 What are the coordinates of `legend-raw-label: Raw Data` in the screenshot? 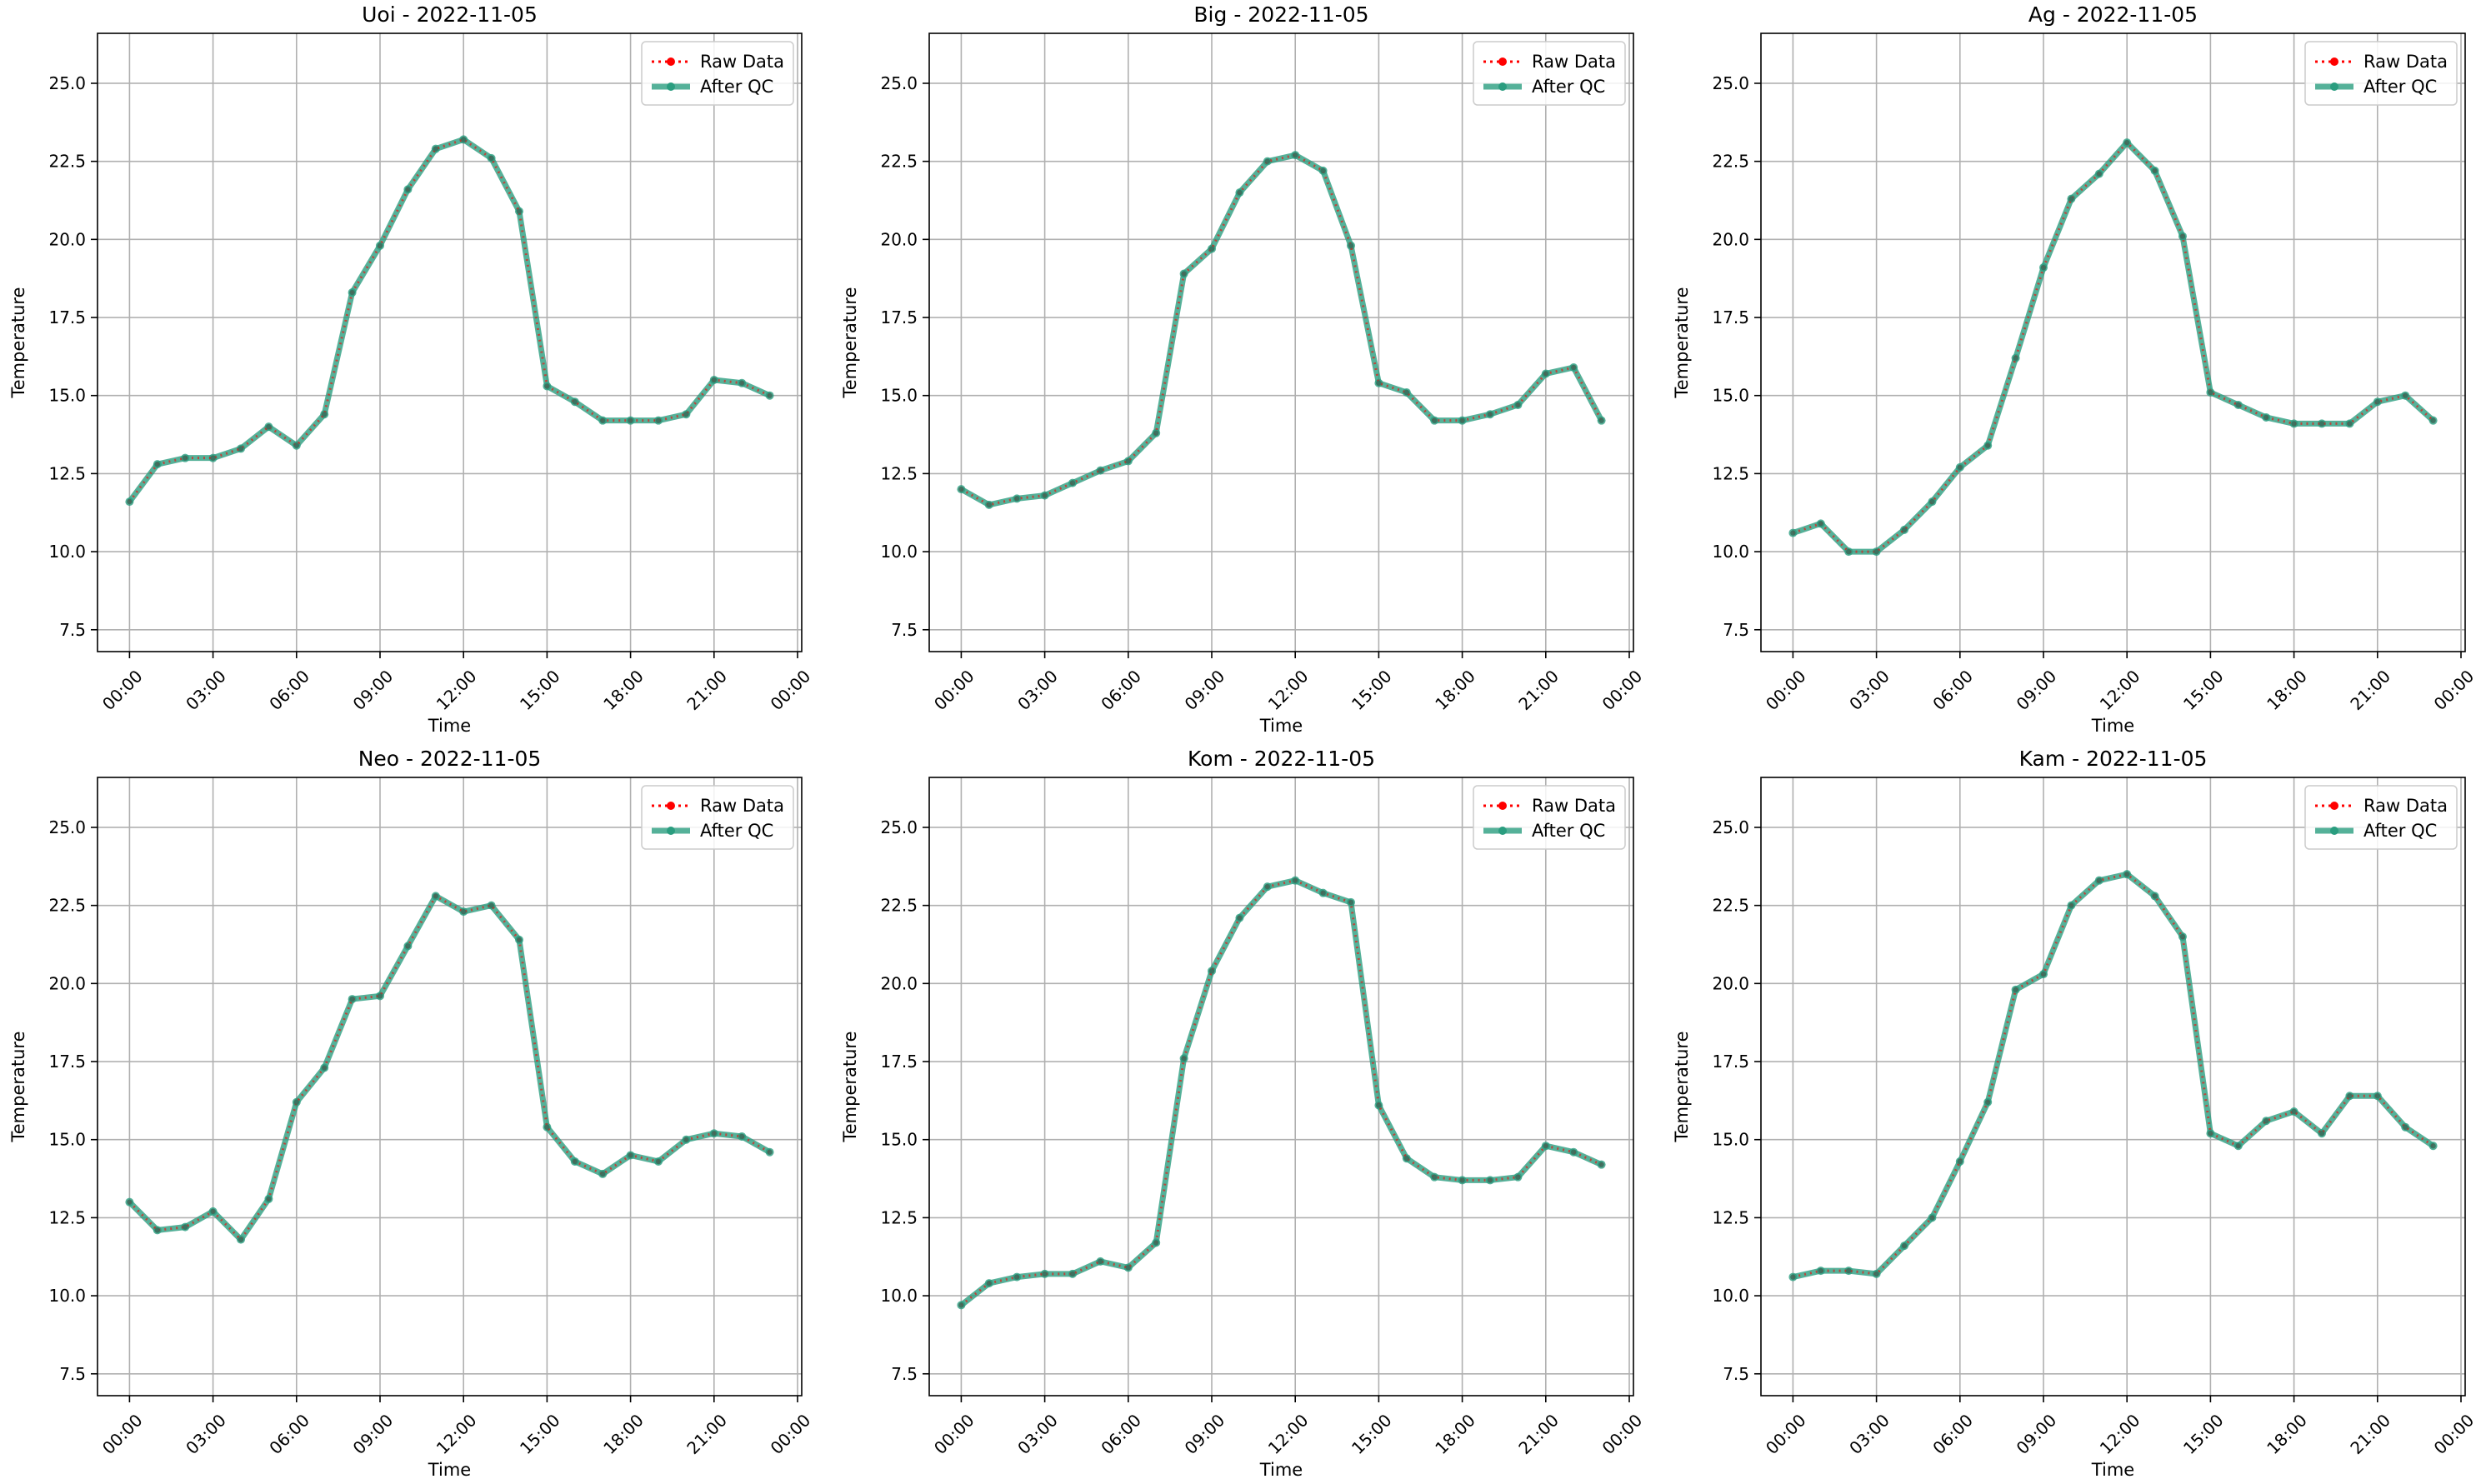 It's located at (1574, 806).